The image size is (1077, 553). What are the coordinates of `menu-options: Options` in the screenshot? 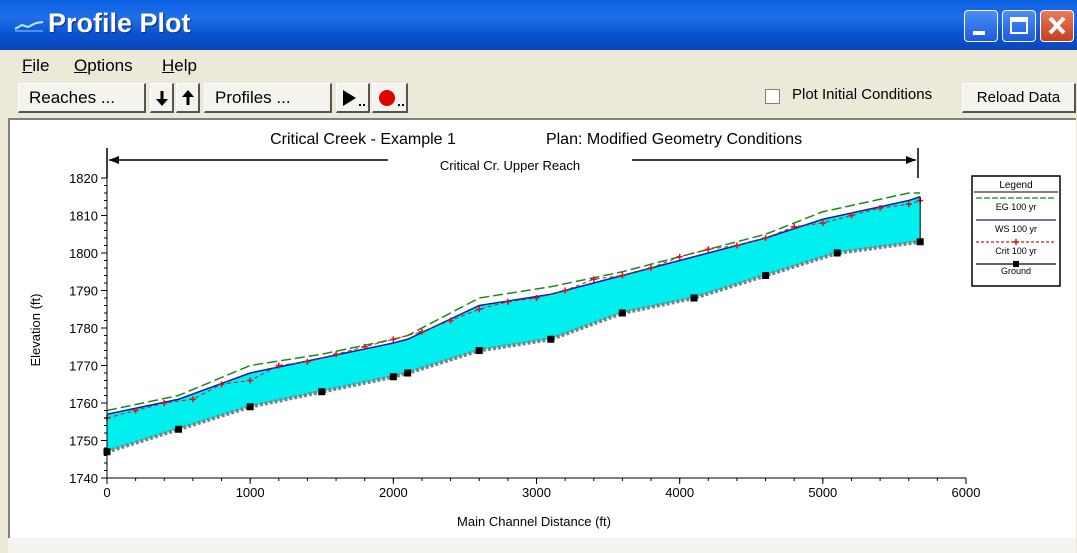 It's located at (103, 65).